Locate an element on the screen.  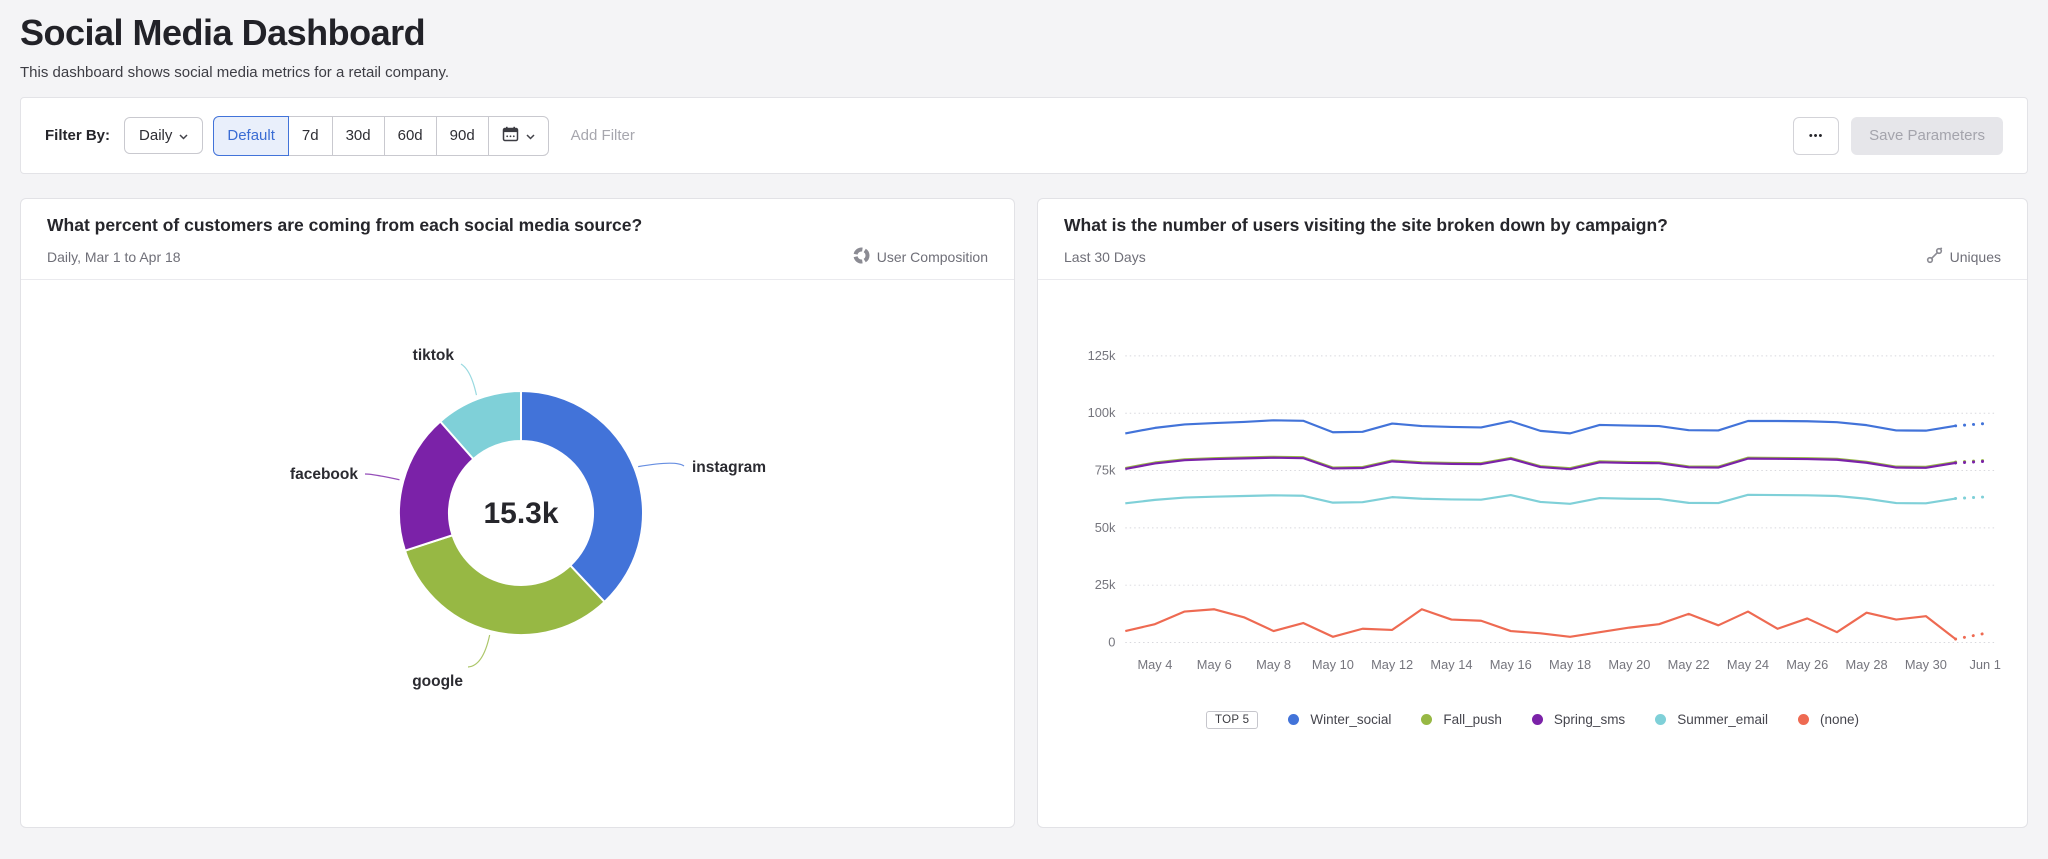
line-series-tail-Winter_social is located at coordinates (1970, 425).